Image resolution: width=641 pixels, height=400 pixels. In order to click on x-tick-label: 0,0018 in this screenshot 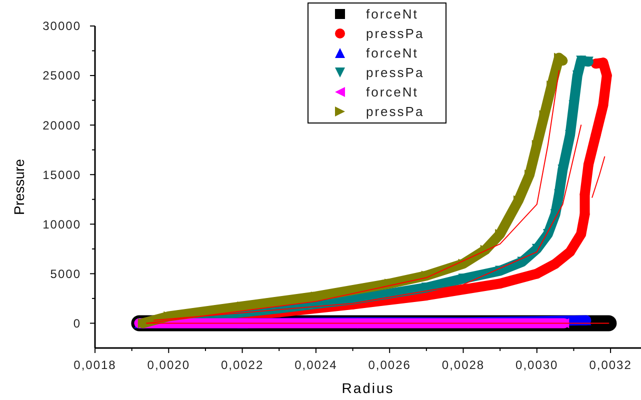, I will do `click(95, 365)`.